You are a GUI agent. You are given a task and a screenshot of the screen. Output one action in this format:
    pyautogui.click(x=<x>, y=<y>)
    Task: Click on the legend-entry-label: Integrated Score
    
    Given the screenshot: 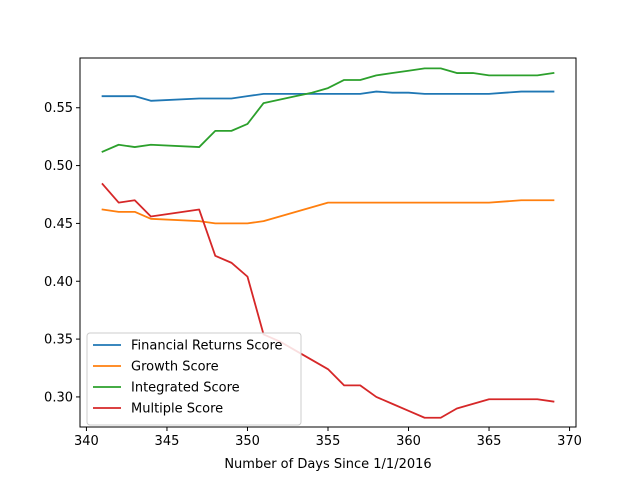 What is the action you would take?
    pyautogui.click(x=185, y=388)
    